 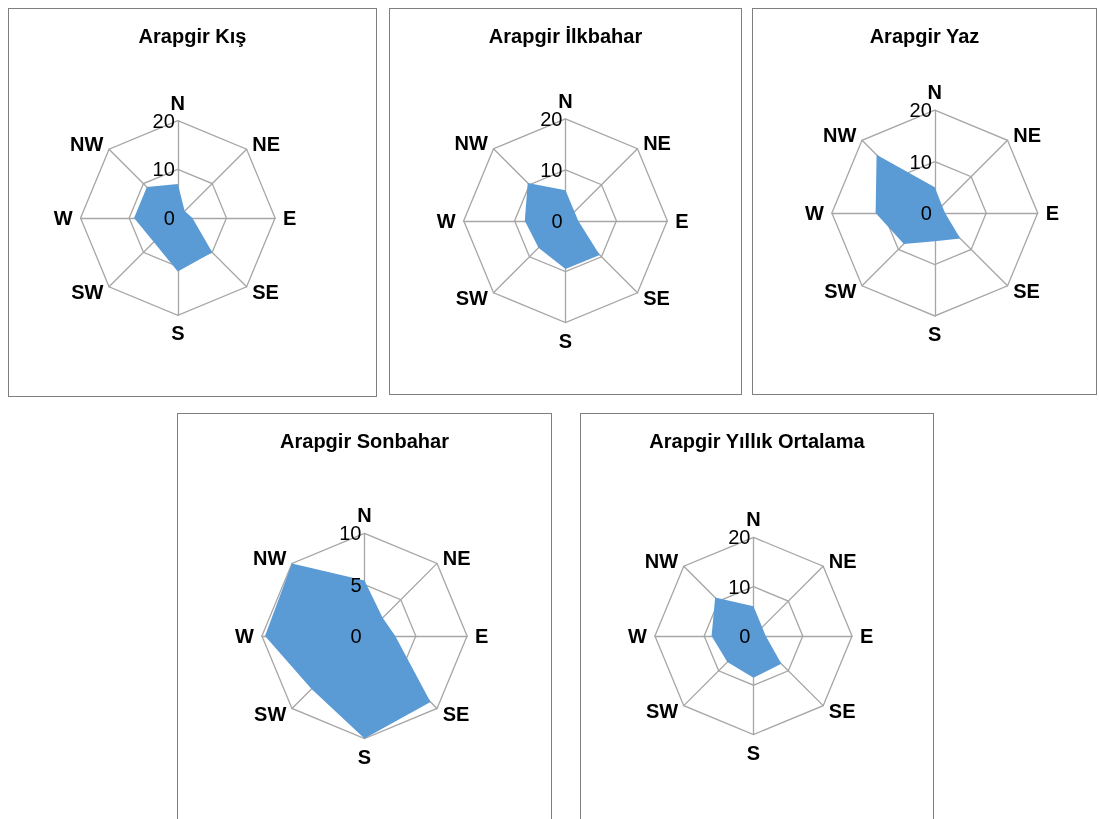 What do you see at coordinates (757, 441) in the screenshot?
I see `chart-title: Arapgir Yıllık Ortalama` at bounding box center [757, 441].